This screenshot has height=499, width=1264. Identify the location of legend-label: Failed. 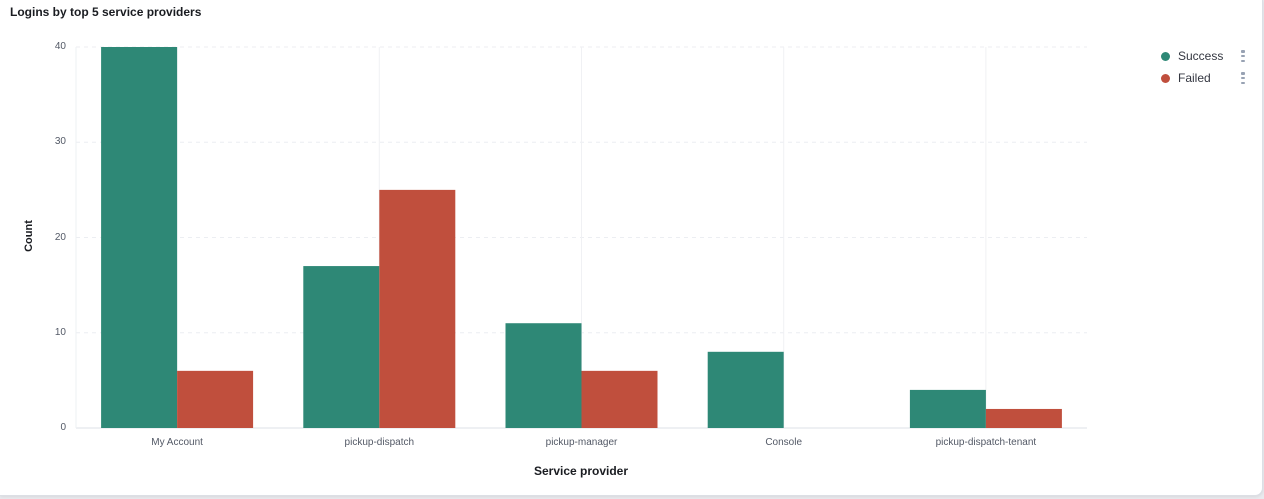
(1194, 78).